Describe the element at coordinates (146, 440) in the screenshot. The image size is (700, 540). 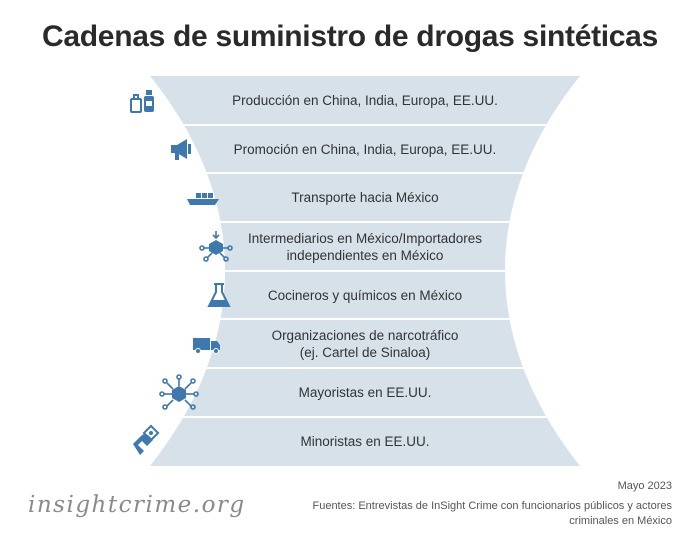
I see `hand-exchange-icon` at that location.